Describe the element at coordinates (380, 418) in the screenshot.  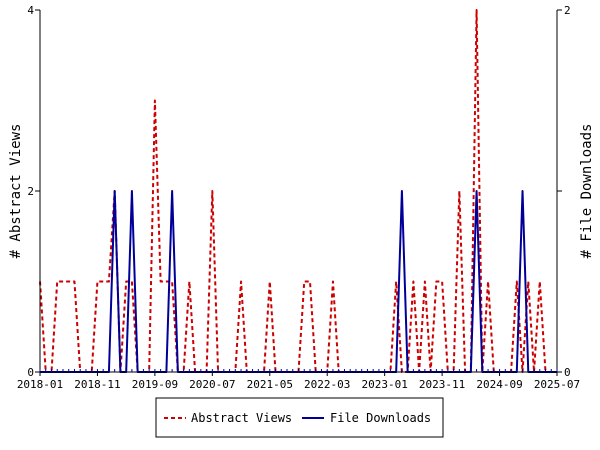
I see `legend-label-file-downloads: File Downloads` at that location.